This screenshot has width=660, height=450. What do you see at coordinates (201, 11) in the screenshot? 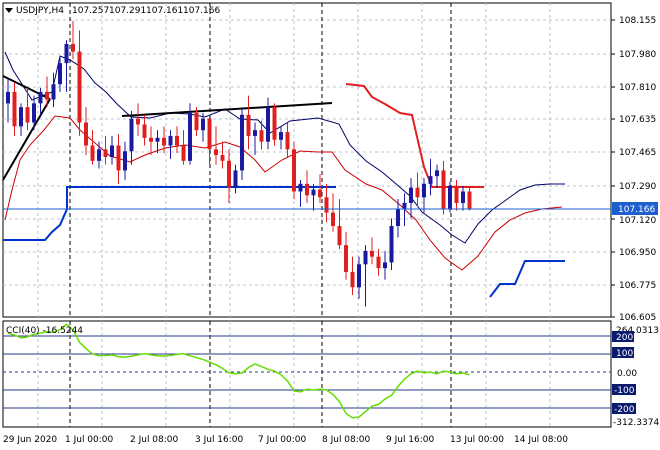
I see `close-value: 107.166` at bounding box center [201, 11].